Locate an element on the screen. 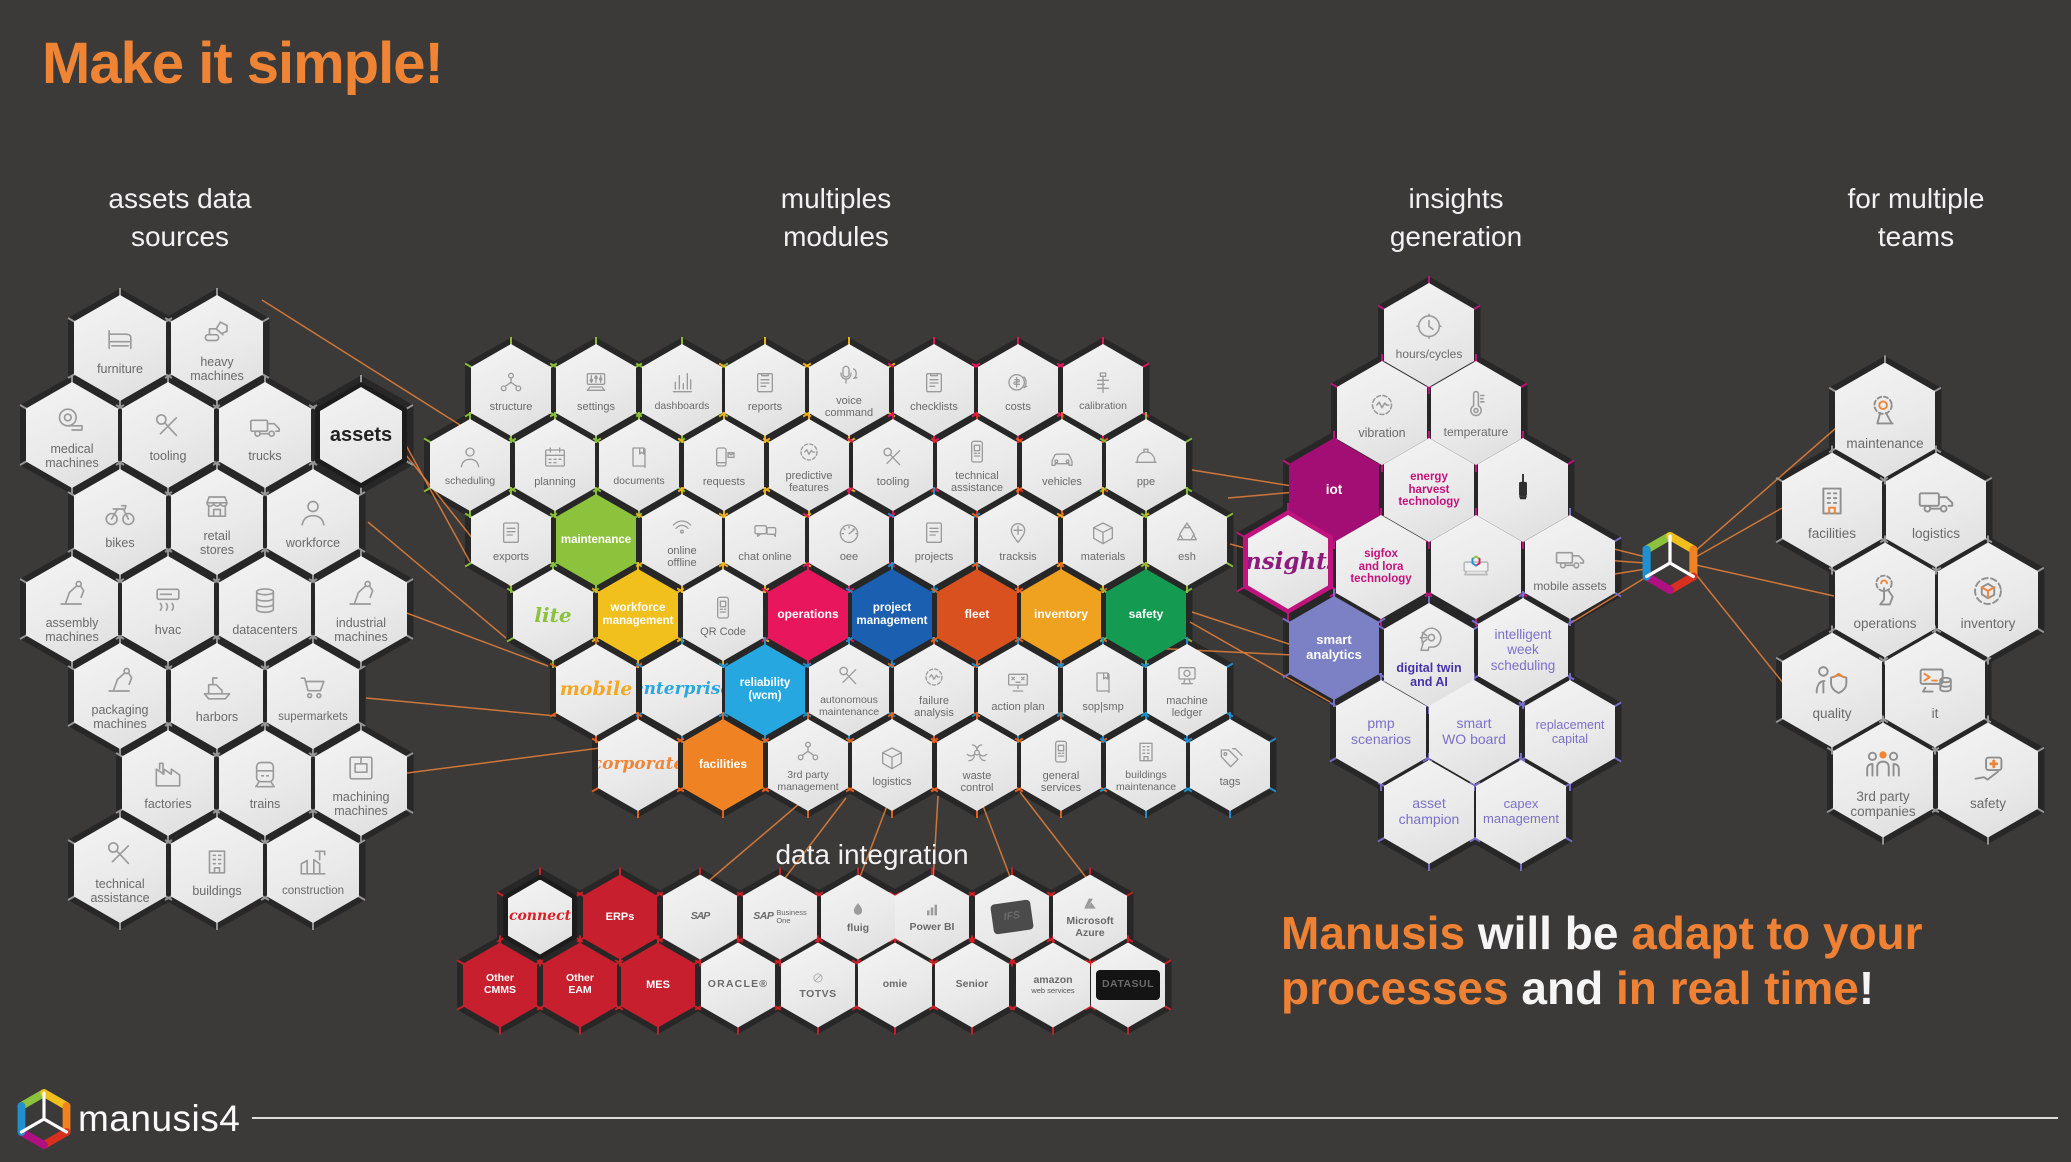 Image resolution: width=2071 pixels, height=1162 pixels. section-header-for-multiple: for multiple teams is located at coordinates (1916, 217).